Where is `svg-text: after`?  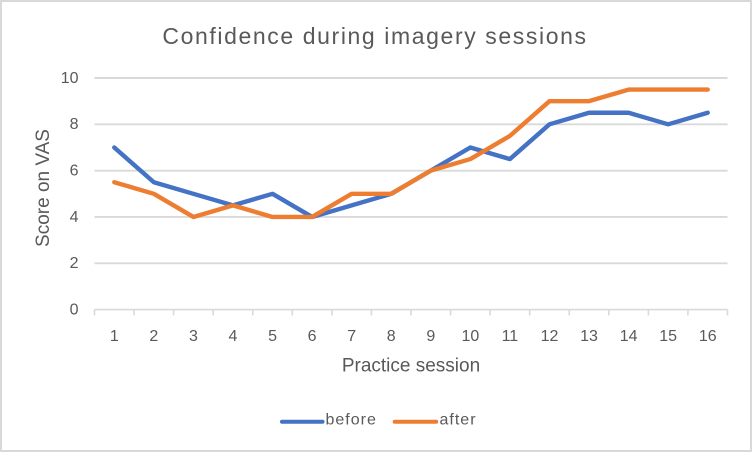 svg-text: after is located at coordinates (458, 419).